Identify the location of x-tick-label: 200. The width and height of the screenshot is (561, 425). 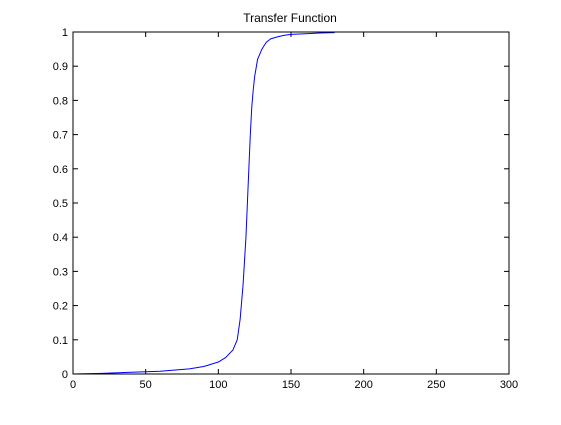
(363, 385).